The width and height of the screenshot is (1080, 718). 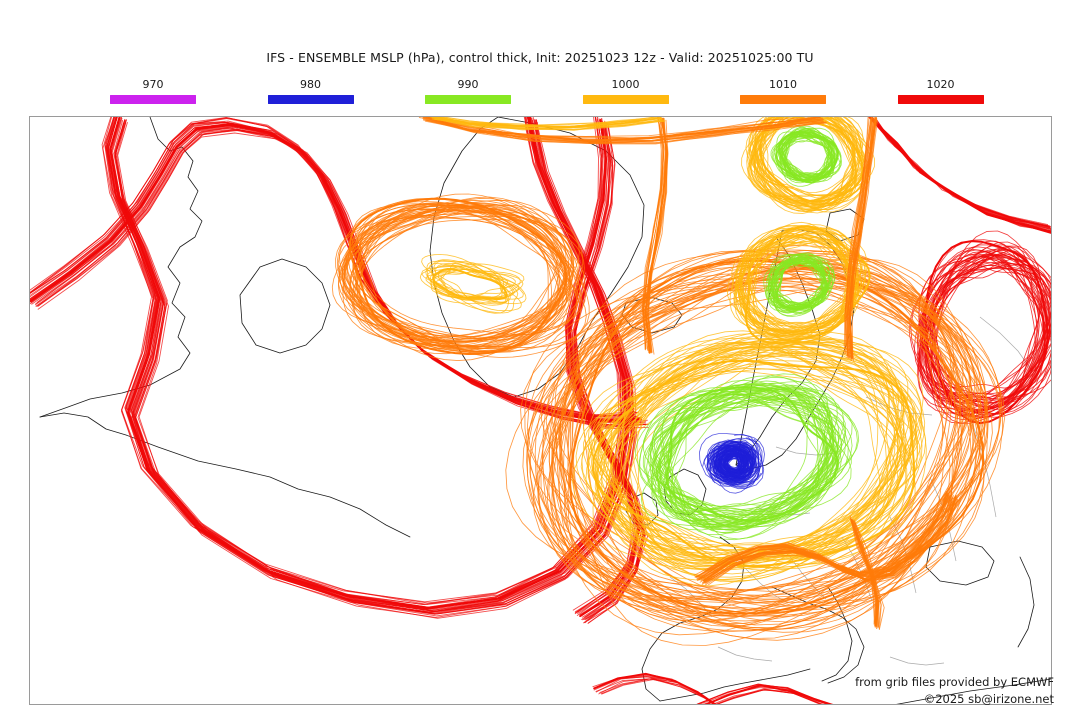 I want to click on contour-group-arctic-low-north-svalbard, so click(x=806, y=156).